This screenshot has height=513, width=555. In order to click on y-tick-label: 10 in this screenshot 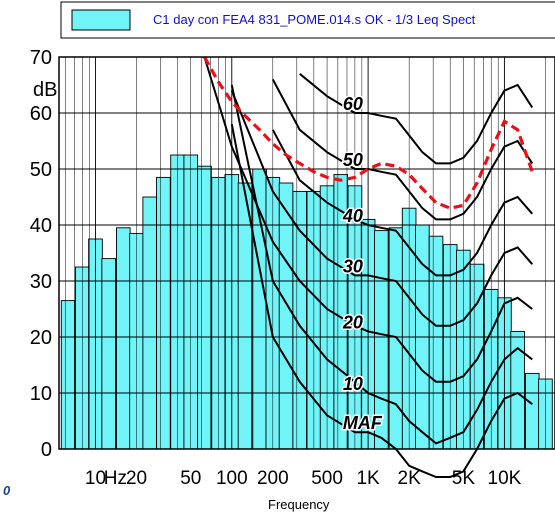, I will do `click(41, 394)`.